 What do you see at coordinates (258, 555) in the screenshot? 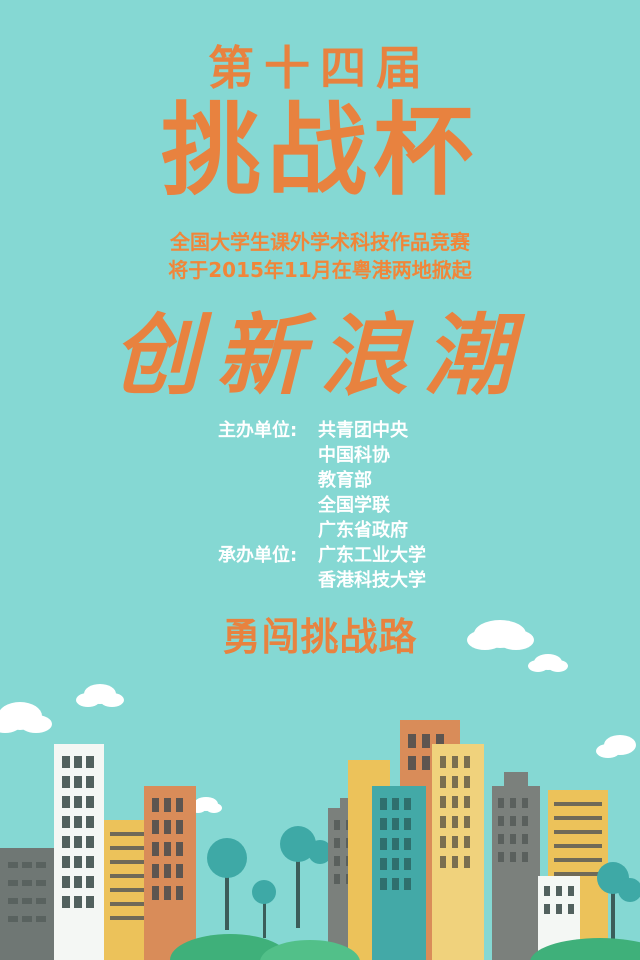
I see `undertaker-label: 承办单位:` at bounding box center [258, 555].